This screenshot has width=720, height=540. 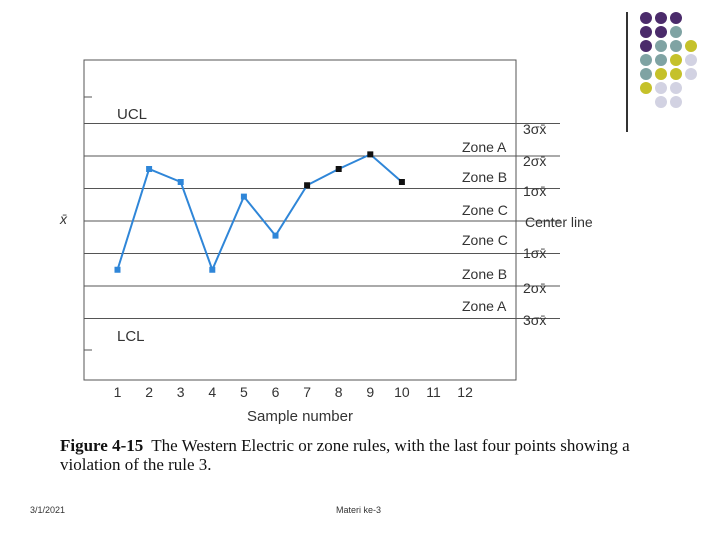 I want to click on footer-title: Materi ke-3, so click(x=359, y=510).